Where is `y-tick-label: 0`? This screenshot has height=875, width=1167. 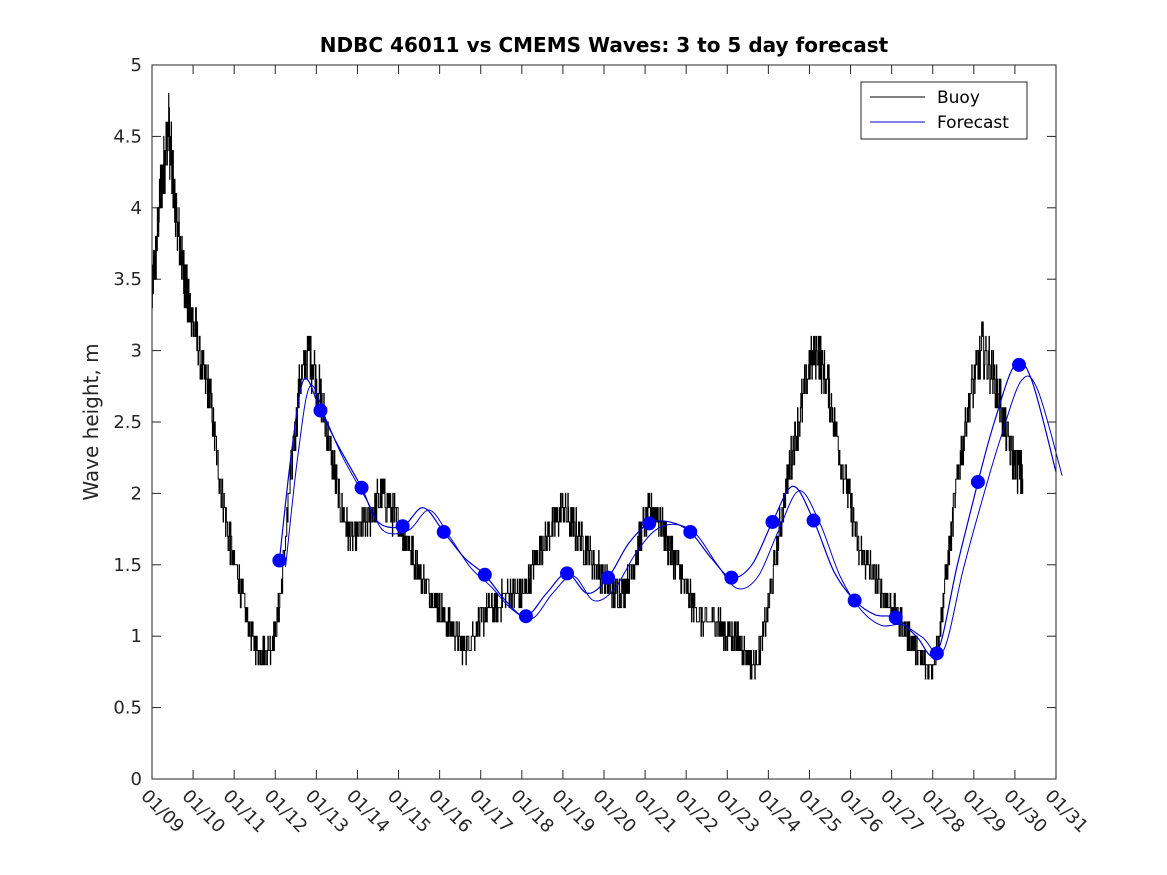 y-tick-label: 0 is located at coordinates (136, 779).